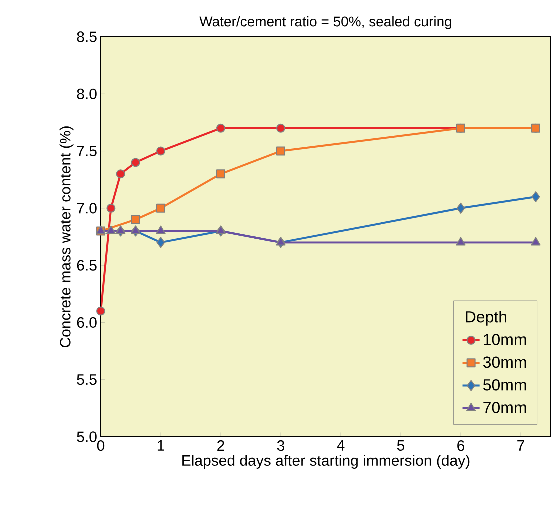 The height and width of the screenshot is (505, 557). I want to click on legend-title: Depth, so click(486, 318).